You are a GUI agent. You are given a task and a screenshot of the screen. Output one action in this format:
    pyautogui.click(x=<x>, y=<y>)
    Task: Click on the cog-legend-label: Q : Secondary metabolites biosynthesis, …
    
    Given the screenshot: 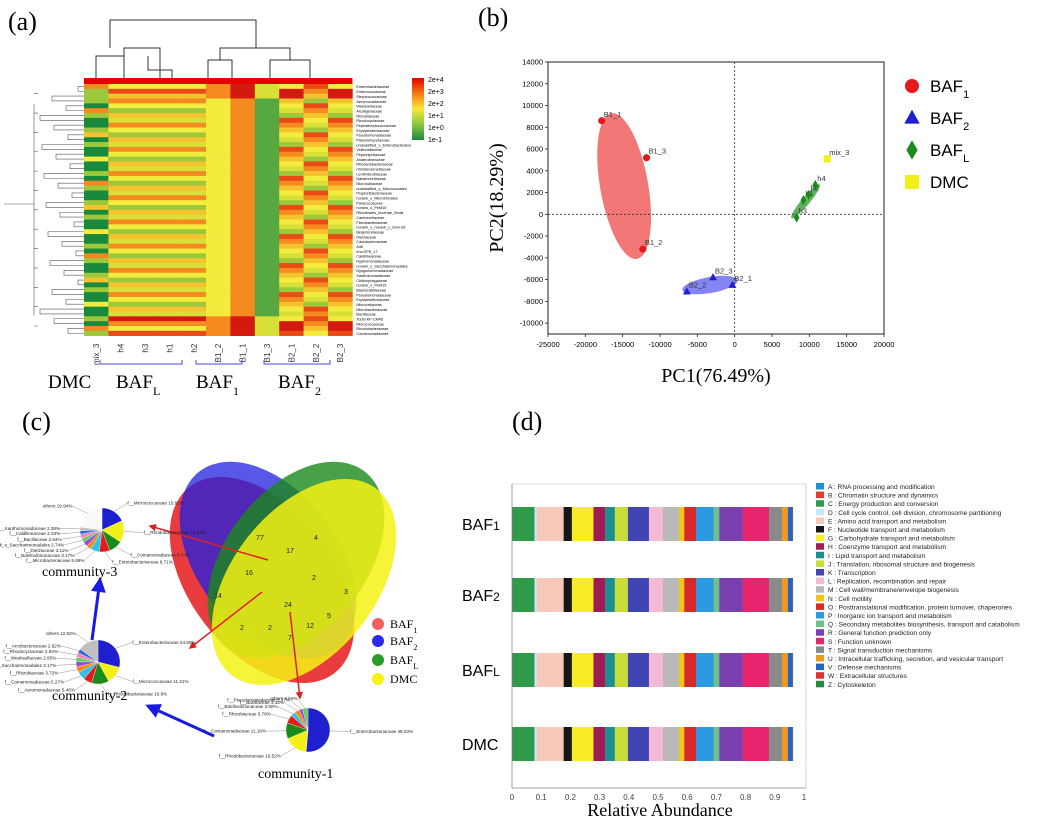 What is the action you would take?
    pyautogui.click(x=924, y=625)
    